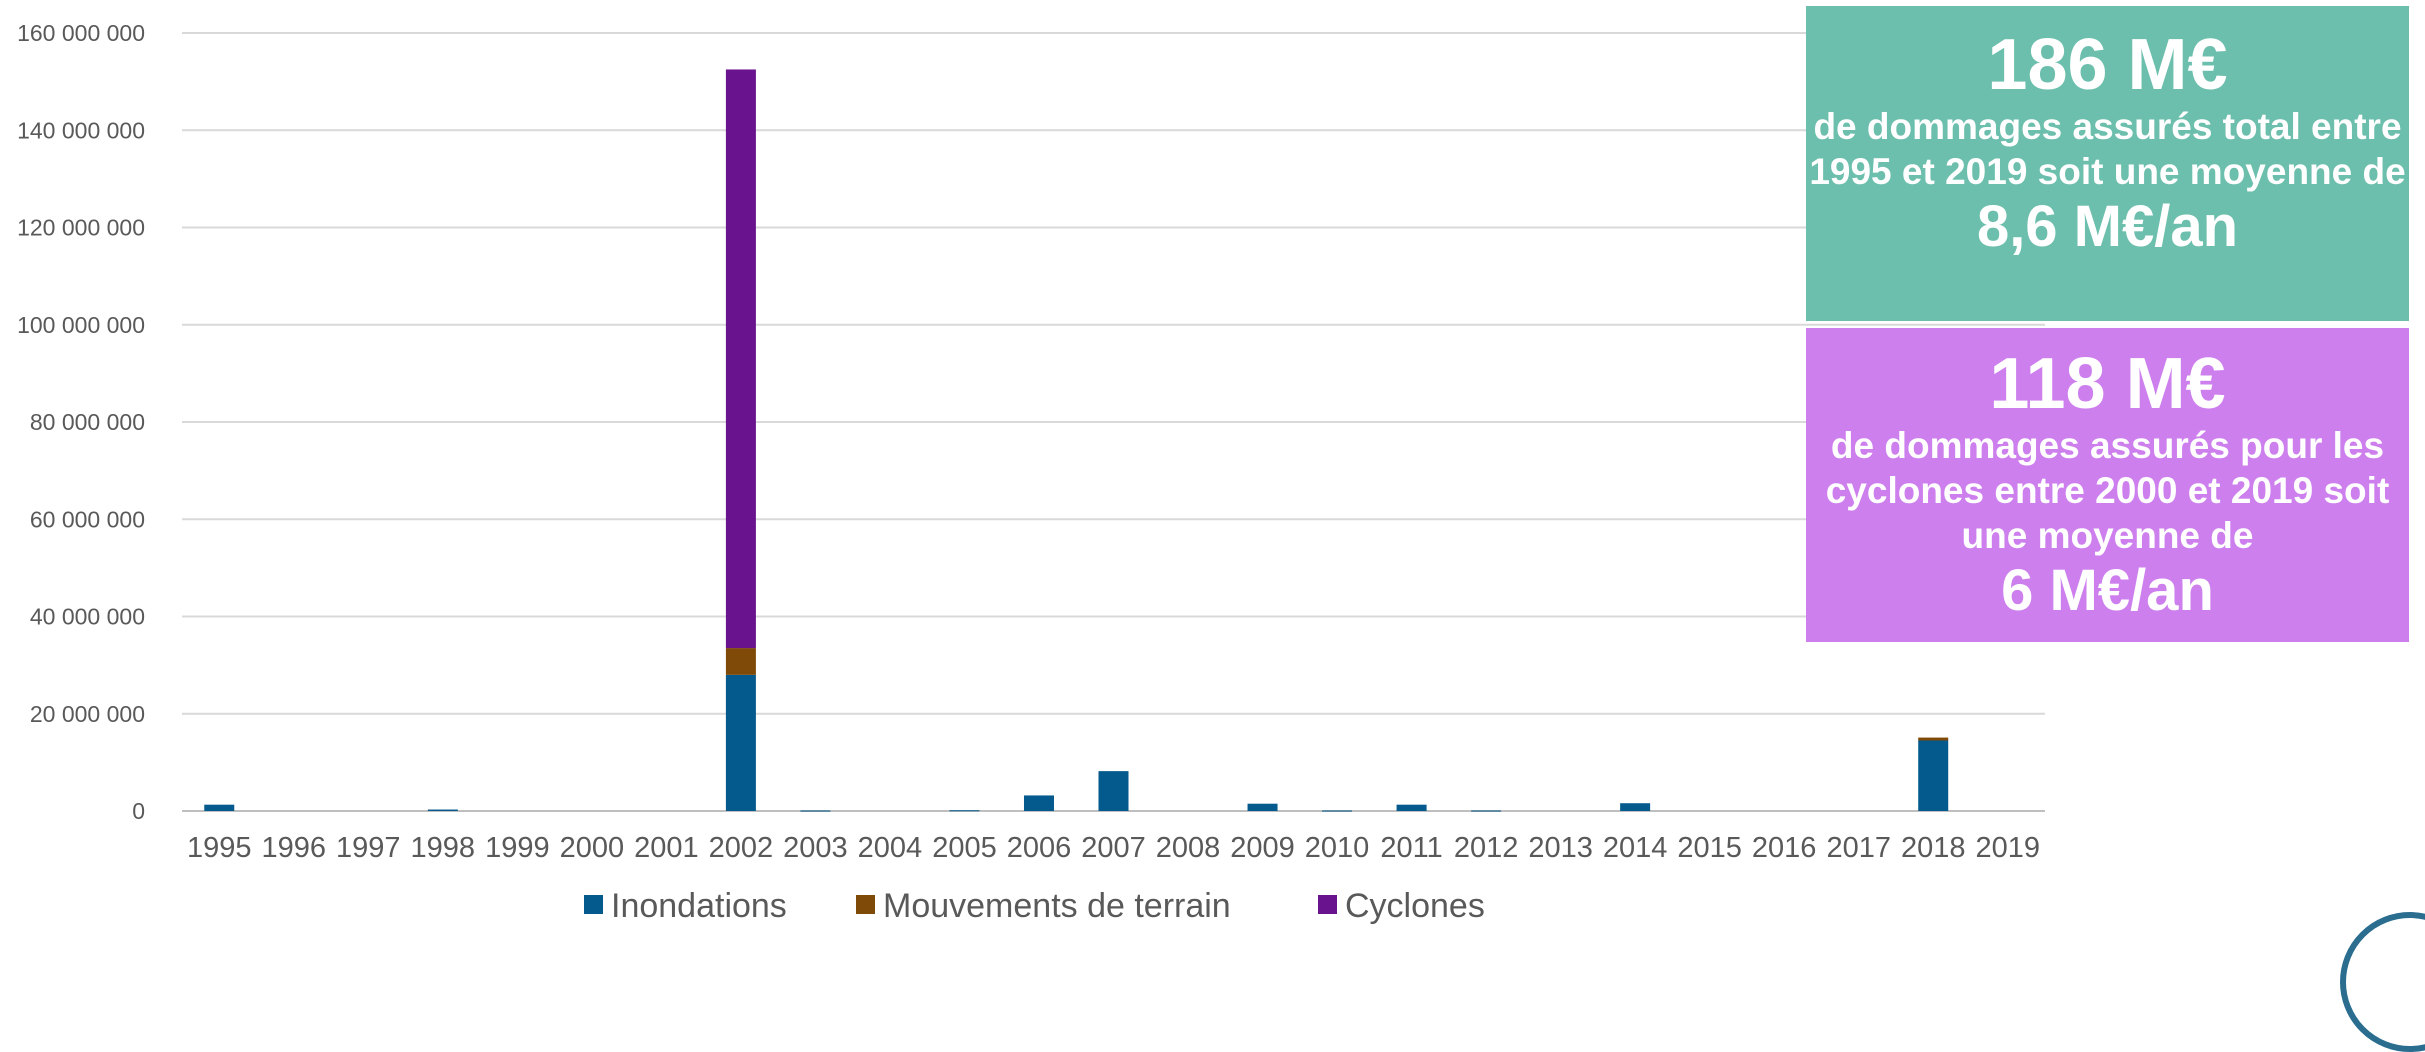  I want to click on x-tick-label: 2007, so click(1113, 848).